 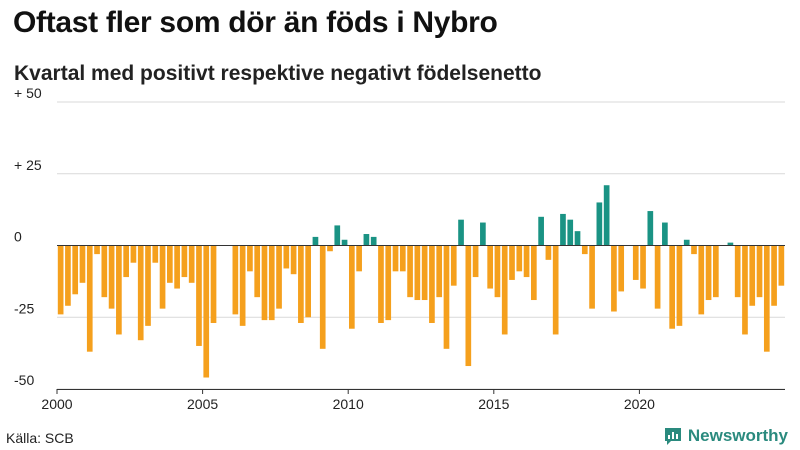 What do you see at coordinates (28, 165) in the screenshot?
I see `y-tick-label: + 25` at bounding box center [28, 165].